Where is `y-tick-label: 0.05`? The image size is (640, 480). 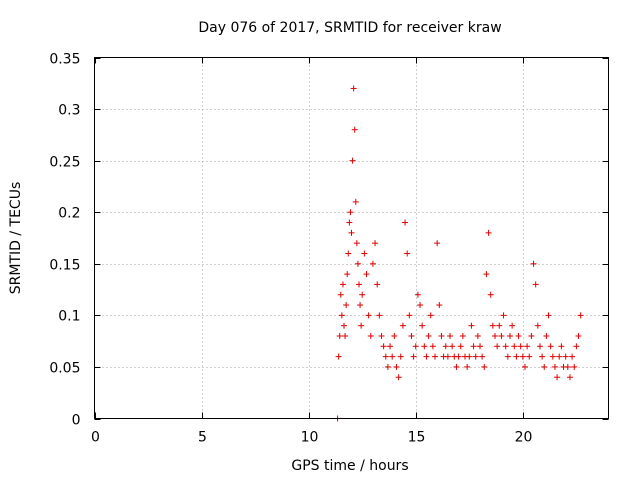
y-tick-label: 0.05 is located at coordinates (64, 369).